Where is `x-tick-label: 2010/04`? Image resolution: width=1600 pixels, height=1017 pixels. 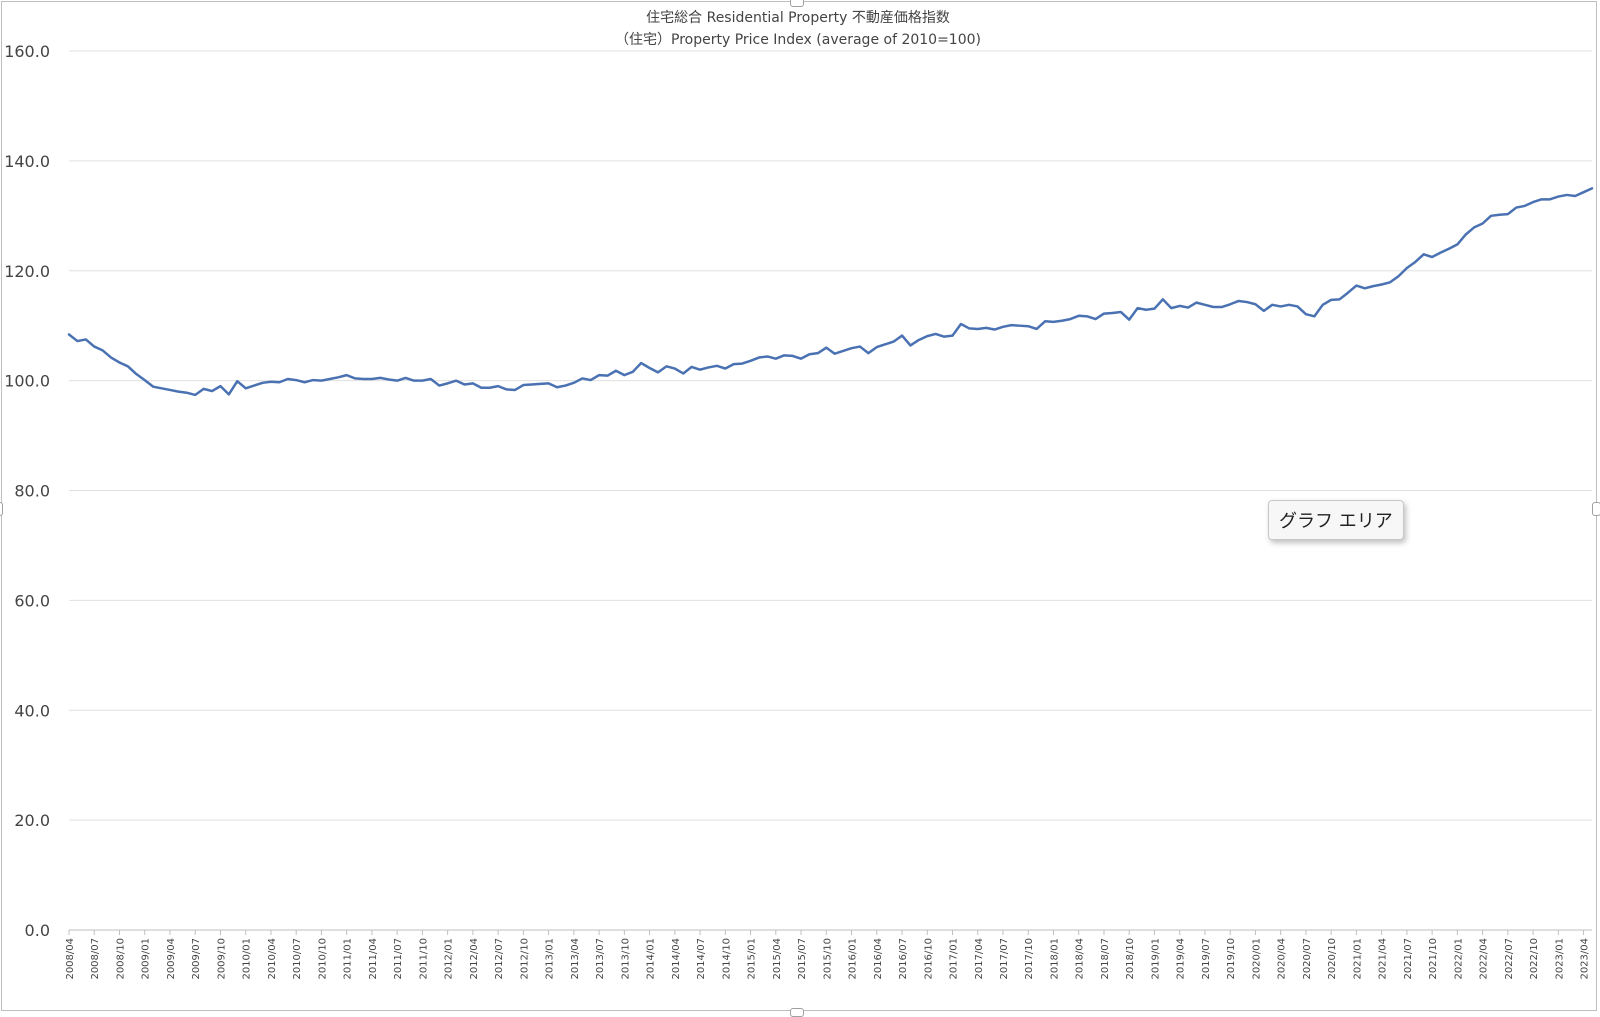 x-tick-label: 2010/04 is located at coordinates (272, 959).